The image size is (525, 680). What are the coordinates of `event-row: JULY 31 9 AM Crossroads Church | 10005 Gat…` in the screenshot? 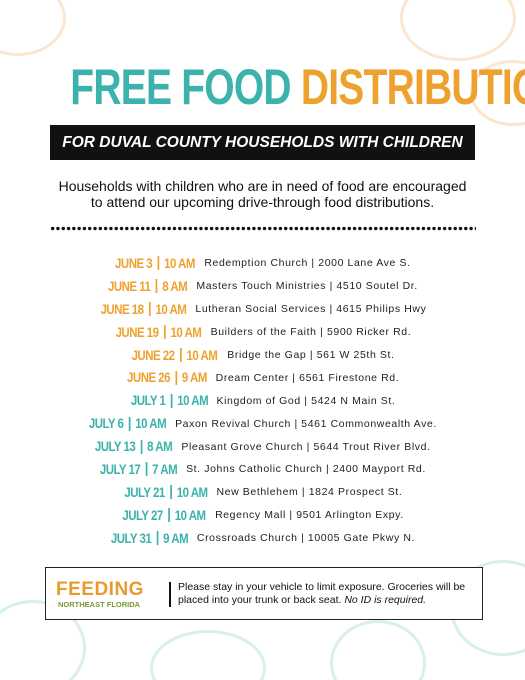 It's located at (262, 538).